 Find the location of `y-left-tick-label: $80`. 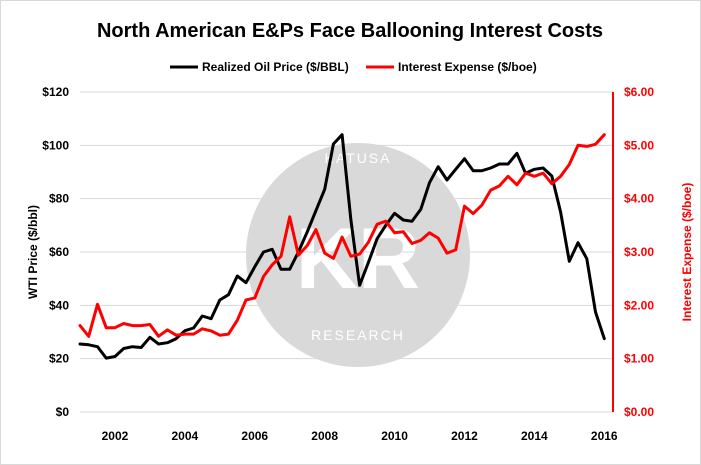

y-left-tick-label: $80 is located at coordinates (59, 199).